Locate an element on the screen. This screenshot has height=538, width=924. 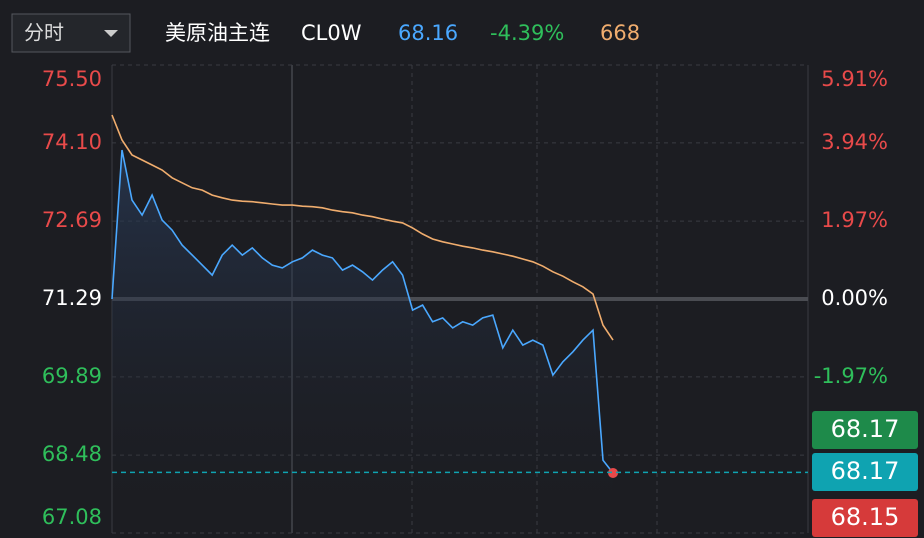
instrument-code: CL0W is located at coordinates (331, 33).